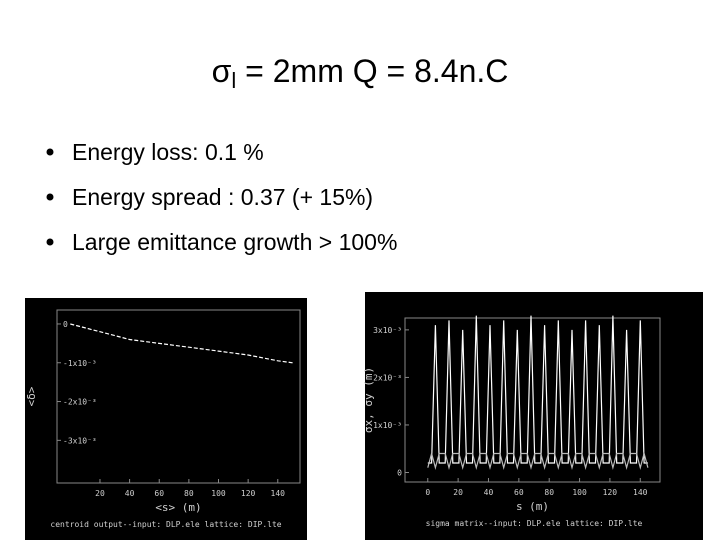 The height and width of the screenshot is (540, 720). What do you see at coordinates (178, 507) in the screenshot?
I see `x-axis-label: <s> (m)` at bounding box center [178, 507].